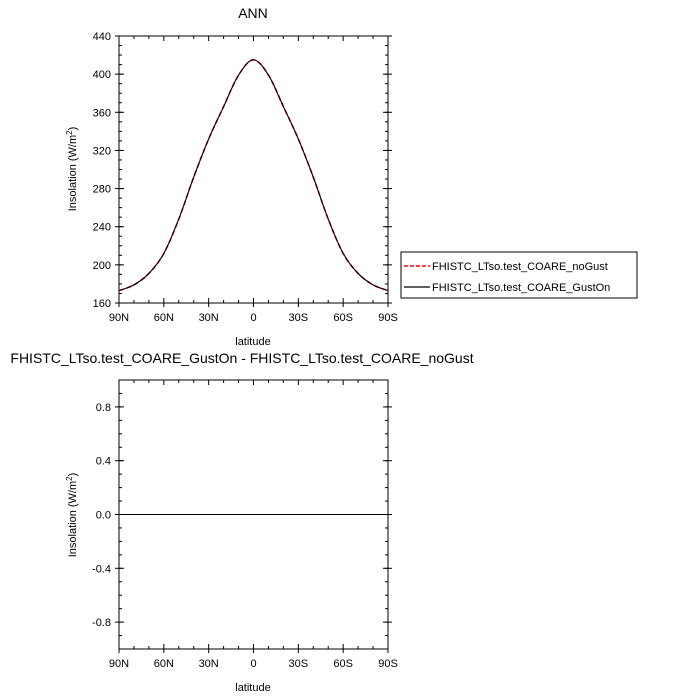 This screenshot has width=684, height=697. I want to click on y-tick-label: 200, so click(102, 266).